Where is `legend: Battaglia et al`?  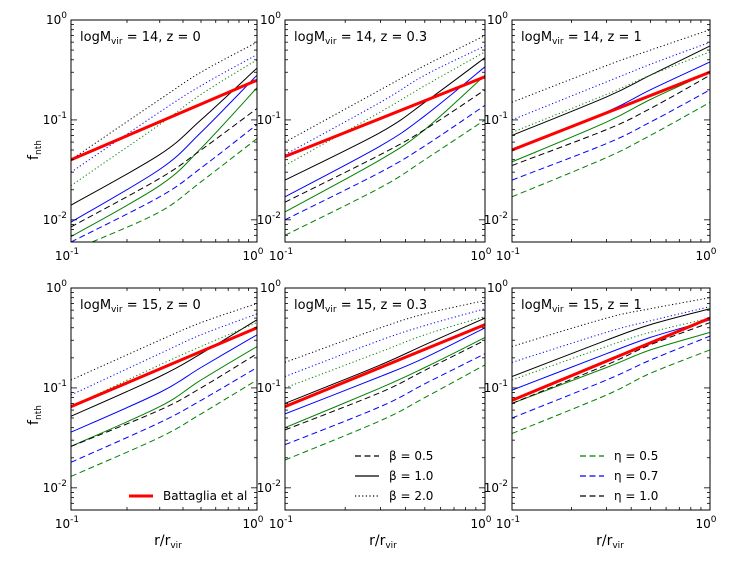
legend: Battaglia et al is located at coordinates (188, 496).